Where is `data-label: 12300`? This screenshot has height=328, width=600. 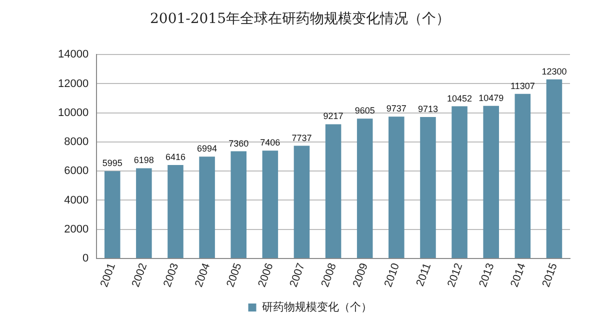
data-label: 12300 is located at coordinates (554, 71).